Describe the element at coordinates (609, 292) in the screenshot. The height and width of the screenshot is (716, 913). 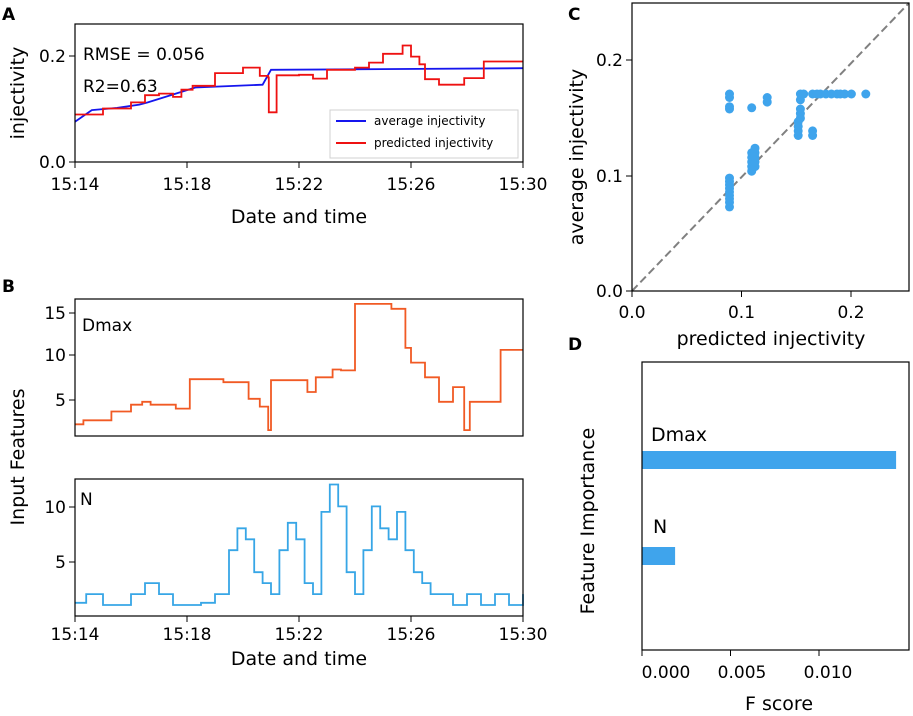
I see `panel-c-ytick-label-0: 0.0` at that location.